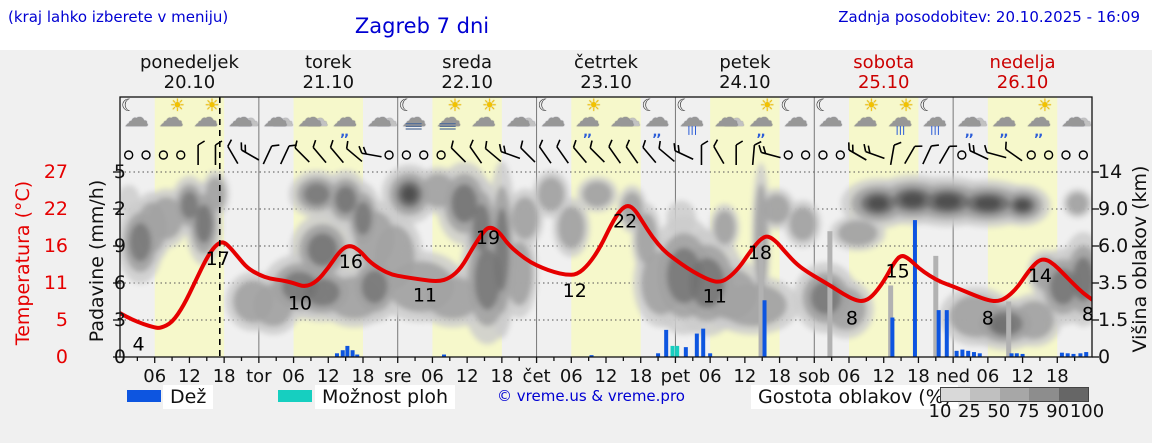  Describe the element at coordinates (1113, 246) in the screenshot. I see `cloud-height-tick: 6.0` at that location.